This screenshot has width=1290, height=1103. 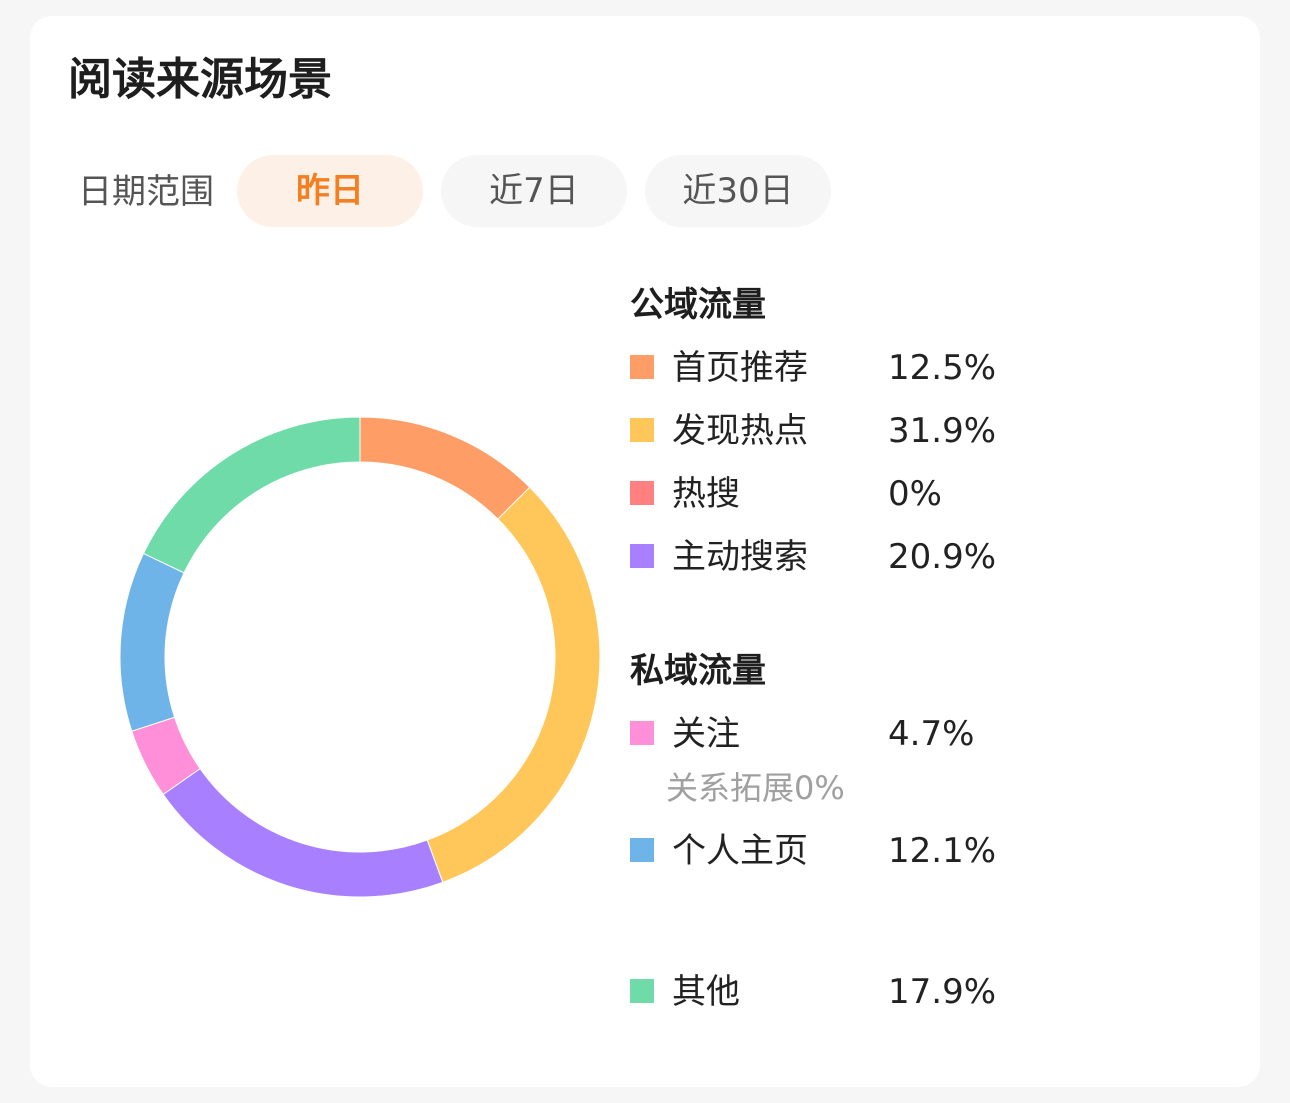 What do you see at coordinates (706, 734) in the screenshot?
I see `legend-name: 关注` at bounding box center [706, 734].